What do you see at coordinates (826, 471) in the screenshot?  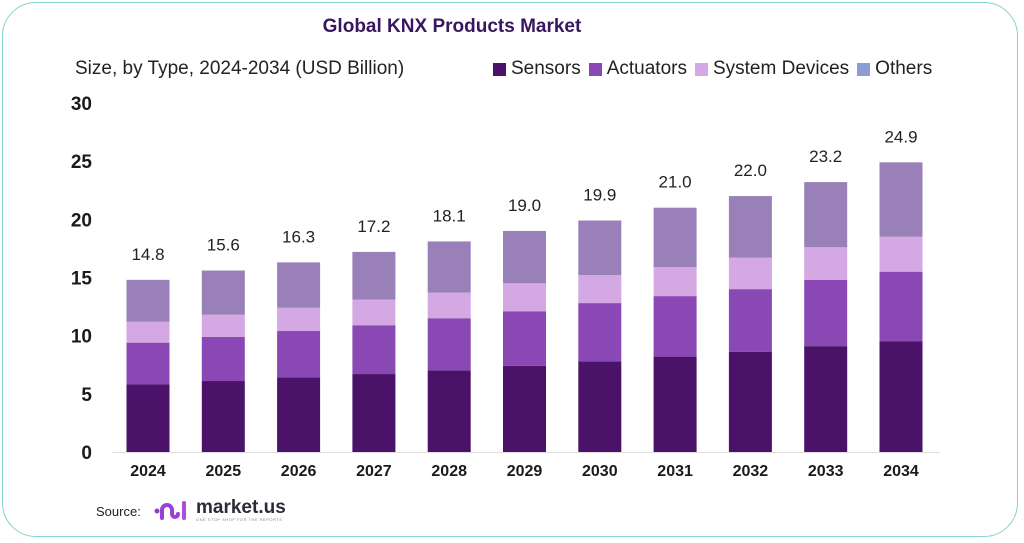 I see `x-tick-label: 2033` at bounding box center [826, 471].